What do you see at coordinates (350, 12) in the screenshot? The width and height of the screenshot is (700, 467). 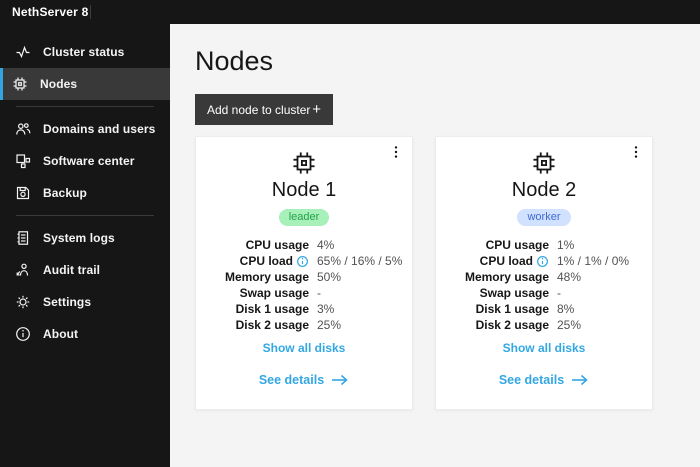 I see `top-header-bar: NethServer 8` at bounding box center [350, 12].